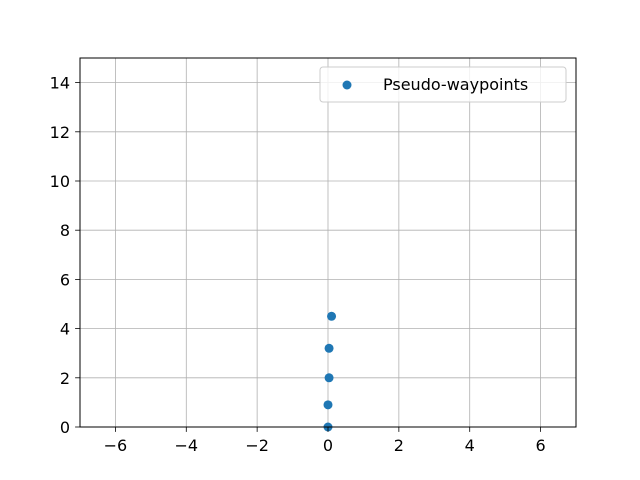 This screenshot has height=480, width=640. I want to click on y-tick-label: 0, so click(65, 427).